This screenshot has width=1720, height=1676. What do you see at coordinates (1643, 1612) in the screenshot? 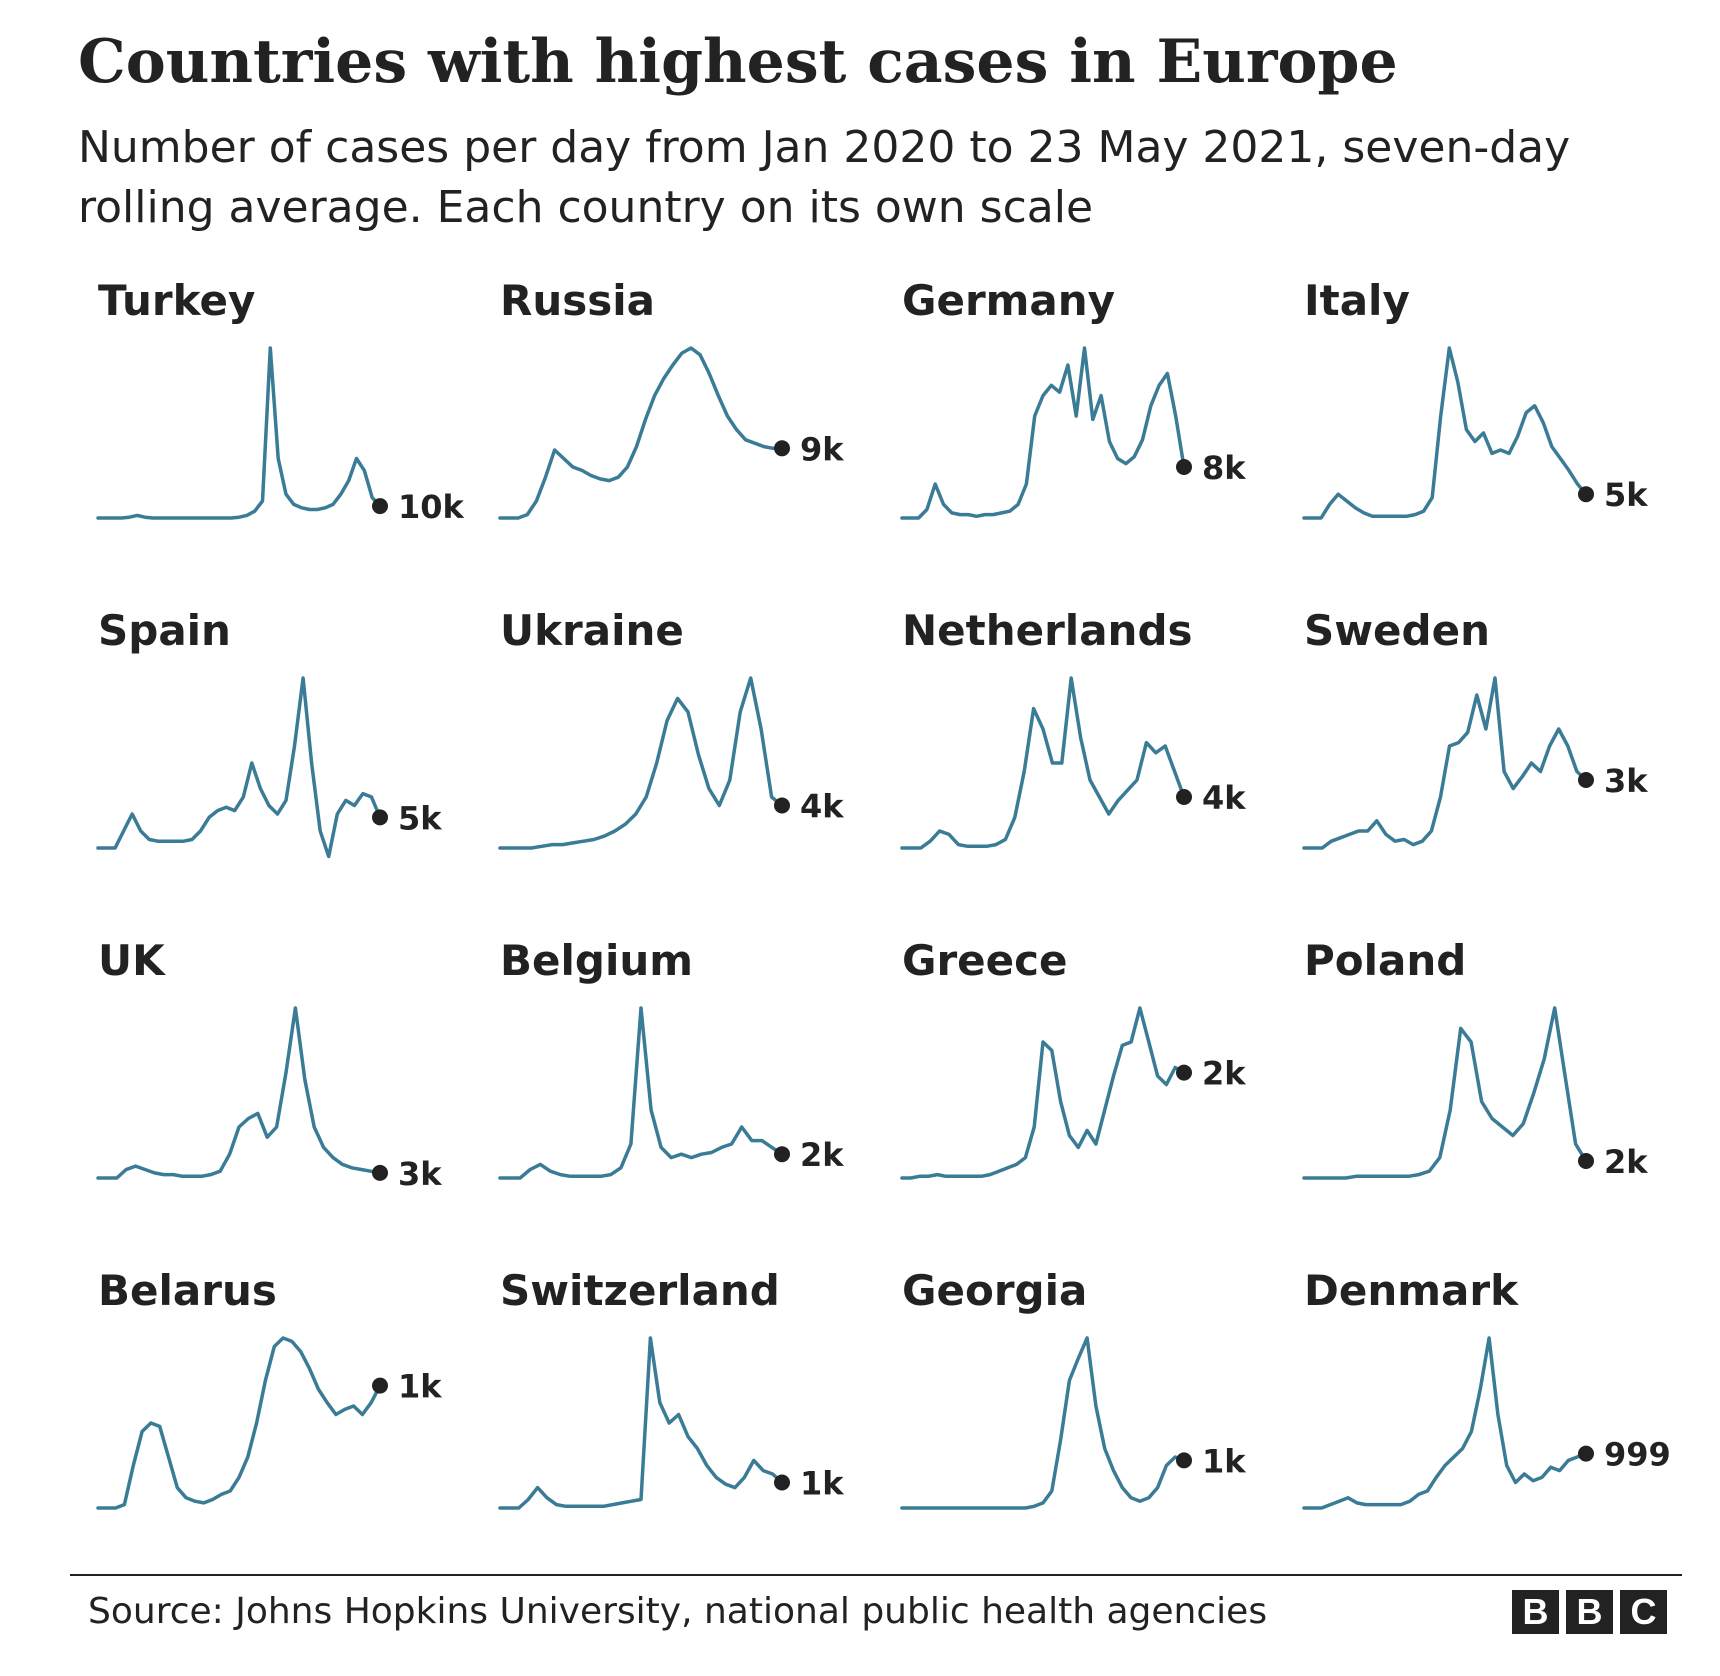
I see `bbc-logo-block: C` at bounding box center [1643, 1612].